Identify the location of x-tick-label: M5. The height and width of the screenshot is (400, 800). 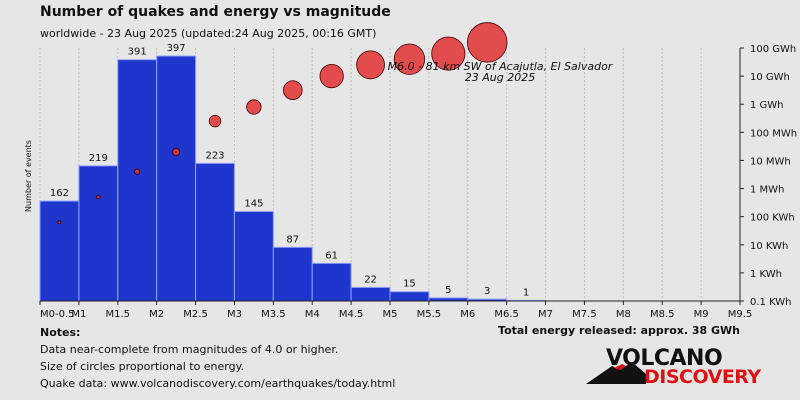
(390, 314).